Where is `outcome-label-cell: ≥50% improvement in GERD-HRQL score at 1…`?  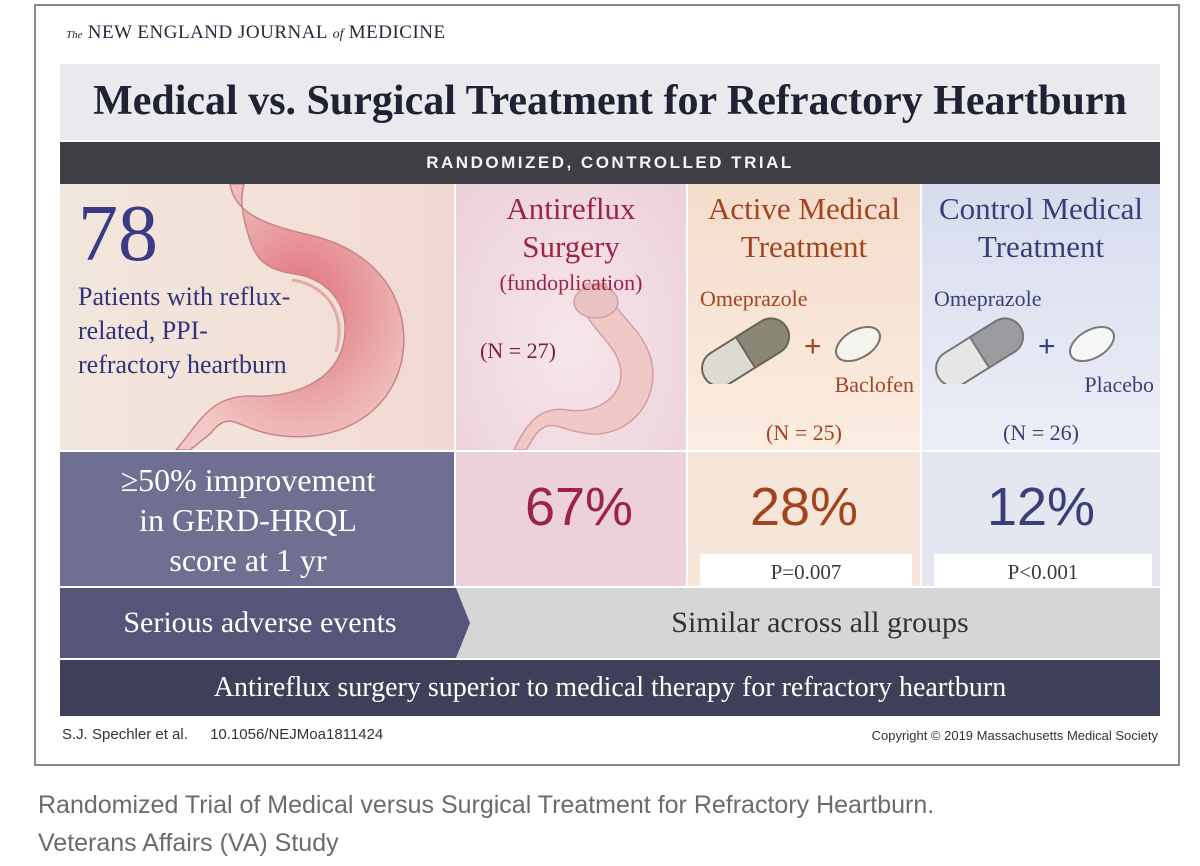 outcome-label-cell: ≥50% improvement in GERD-HRQL score at 1… is located at coordinates (265, 519).